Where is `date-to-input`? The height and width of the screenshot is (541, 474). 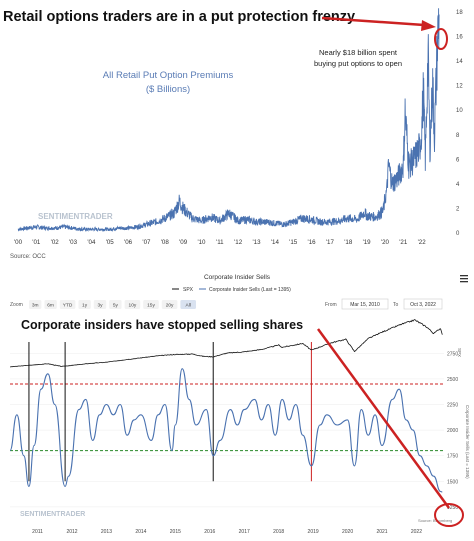 date-to-input is located at coordinates (423, 304).